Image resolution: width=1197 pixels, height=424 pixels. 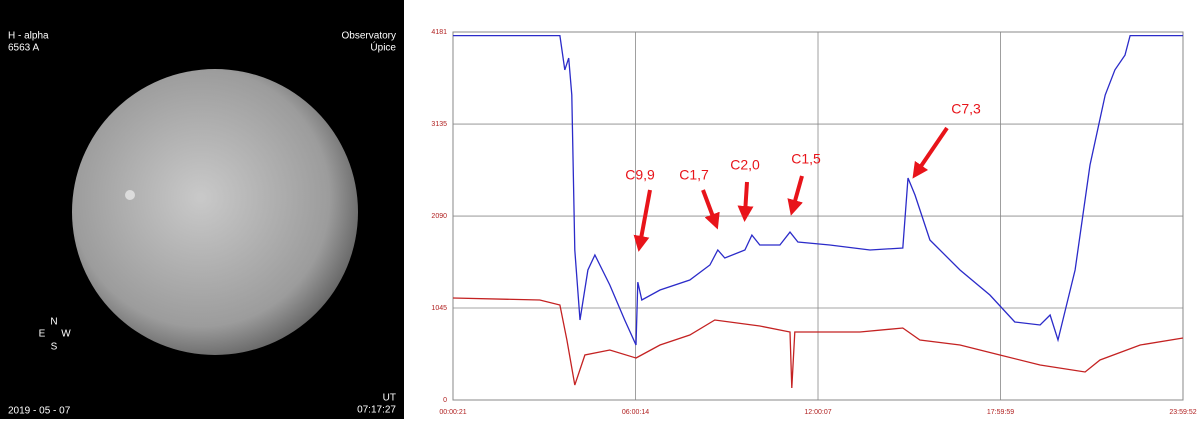 What do you see at coordinates (23, 48) in the screenshot?
I see `image-label: 6563 A` at bounding box center [23, 48].